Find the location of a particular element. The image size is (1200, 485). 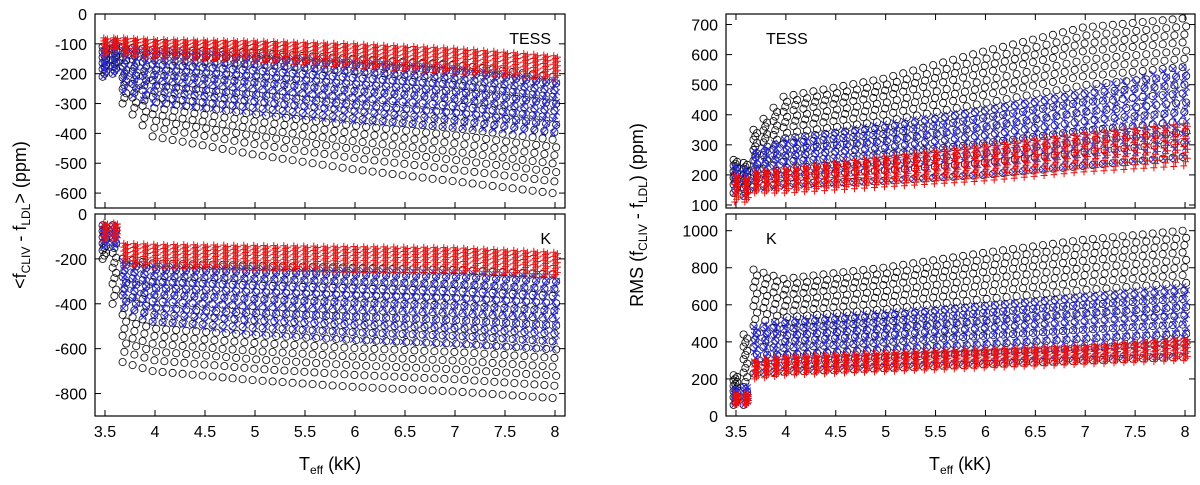

y-tick-label: -200 is located at coordinates (71, 260).